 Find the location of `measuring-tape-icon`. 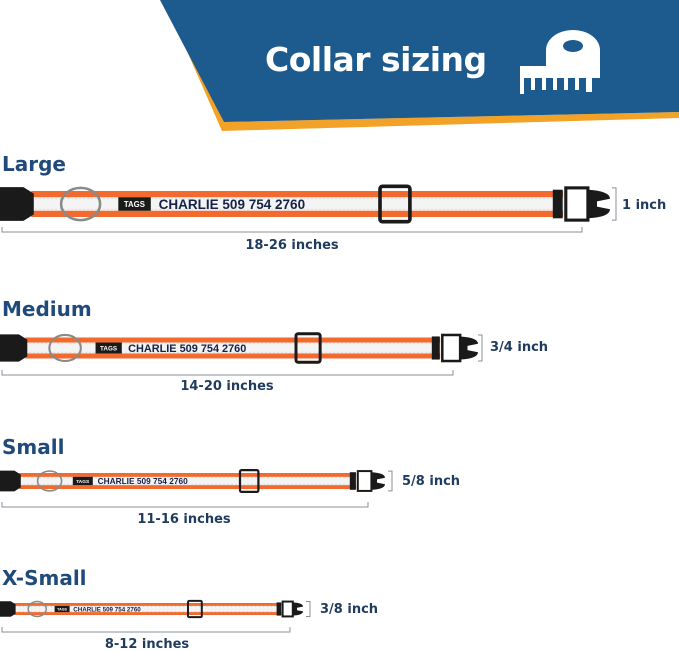

measuring-tape-icon is located at coordinates (560, 62).